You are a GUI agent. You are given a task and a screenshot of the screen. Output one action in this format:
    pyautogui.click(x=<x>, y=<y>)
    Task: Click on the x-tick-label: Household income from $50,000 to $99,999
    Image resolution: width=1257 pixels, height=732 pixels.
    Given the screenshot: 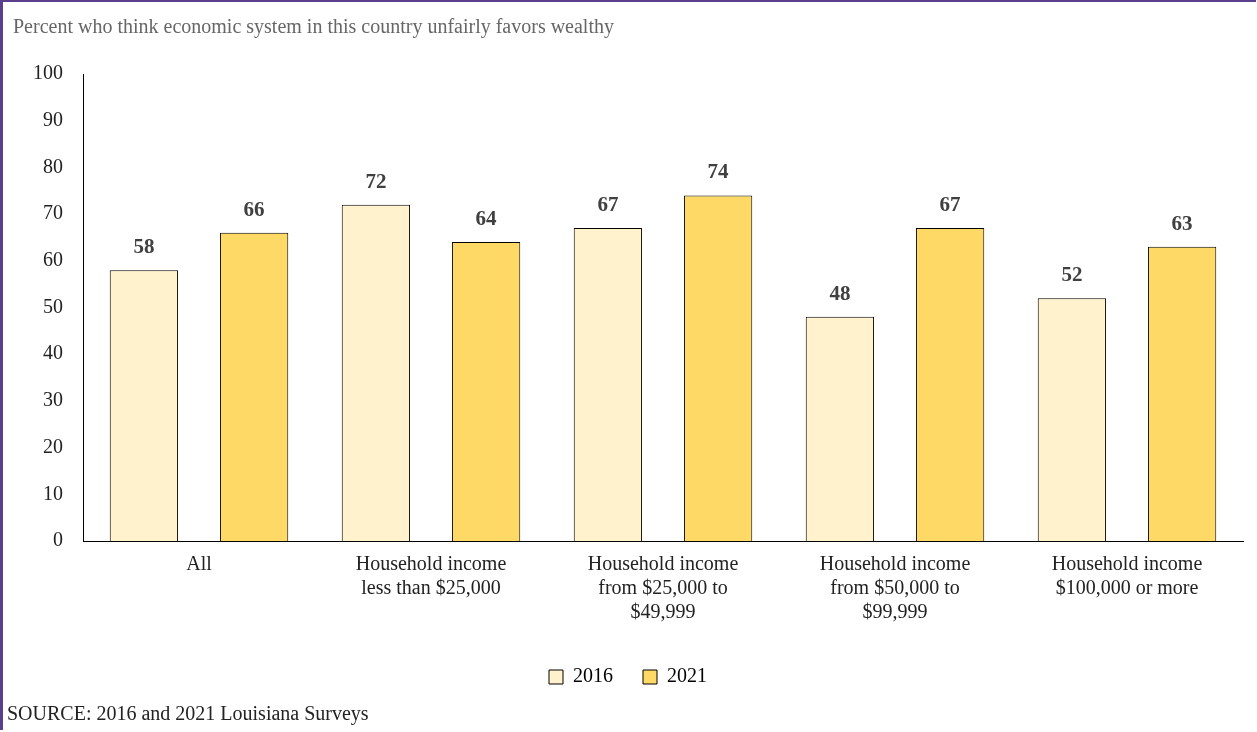 What is the action you would take?
    pyautogui.click(x=895, y=587)
    